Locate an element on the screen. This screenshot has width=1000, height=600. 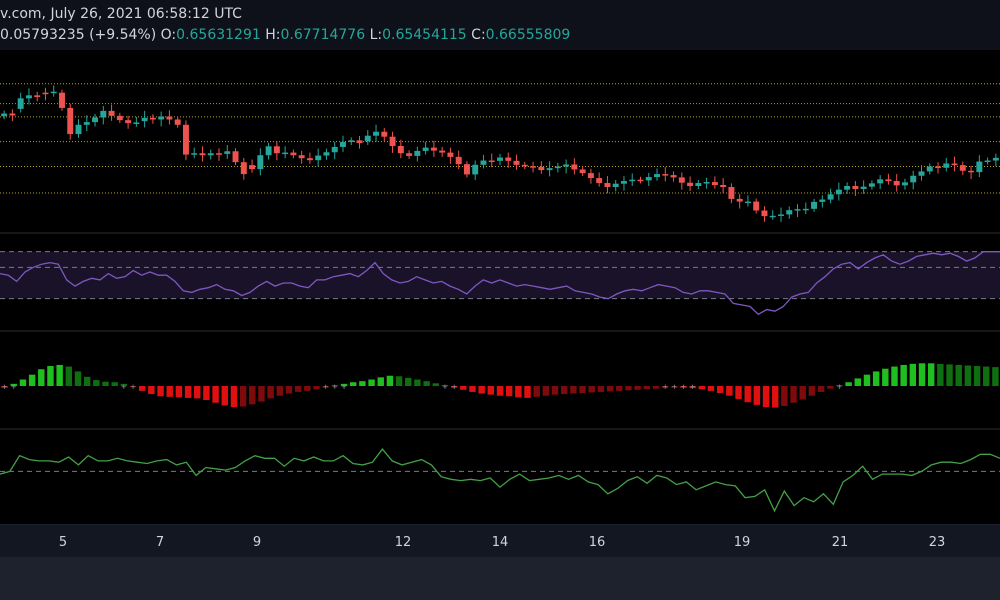
chart-footer is located at coordinates (500, 578).